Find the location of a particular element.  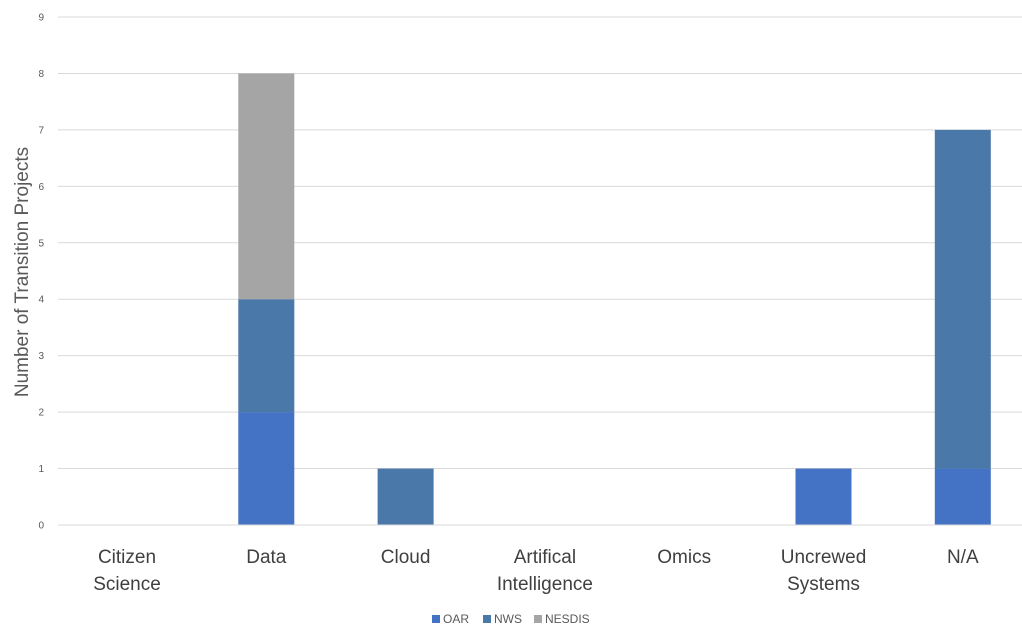

y-tick-label: 4 is located at coordinates (41, 300).